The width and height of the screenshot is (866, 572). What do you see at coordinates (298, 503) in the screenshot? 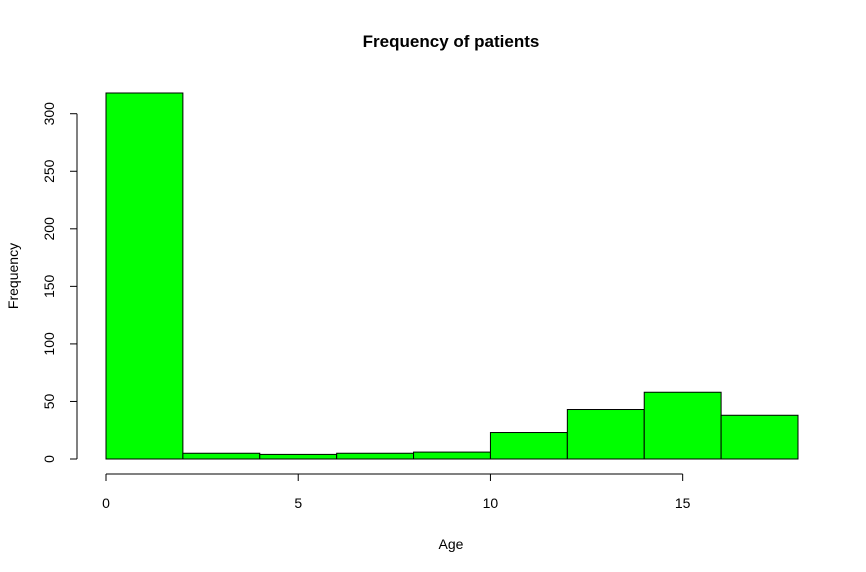
I see `x-tick-label-5: 5` at bounding box center [298, 503].